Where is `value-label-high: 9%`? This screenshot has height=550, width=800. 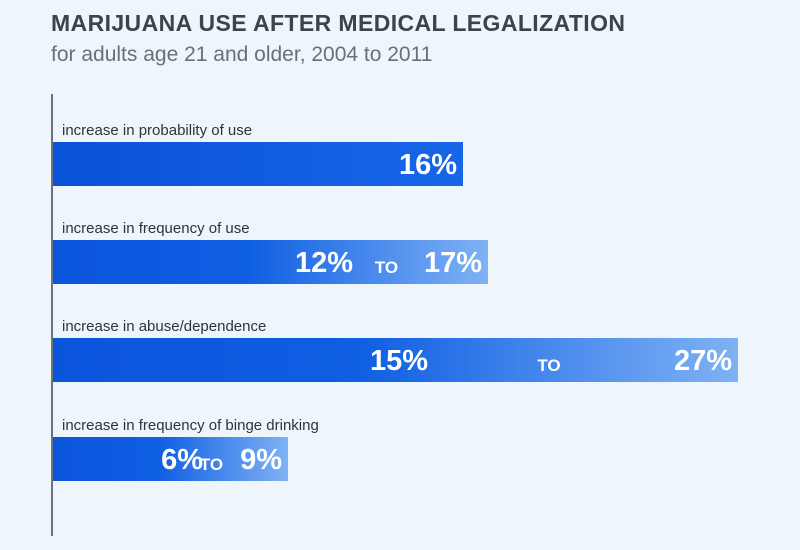 value-label-high: 9% is located at coordinates (261, 460).